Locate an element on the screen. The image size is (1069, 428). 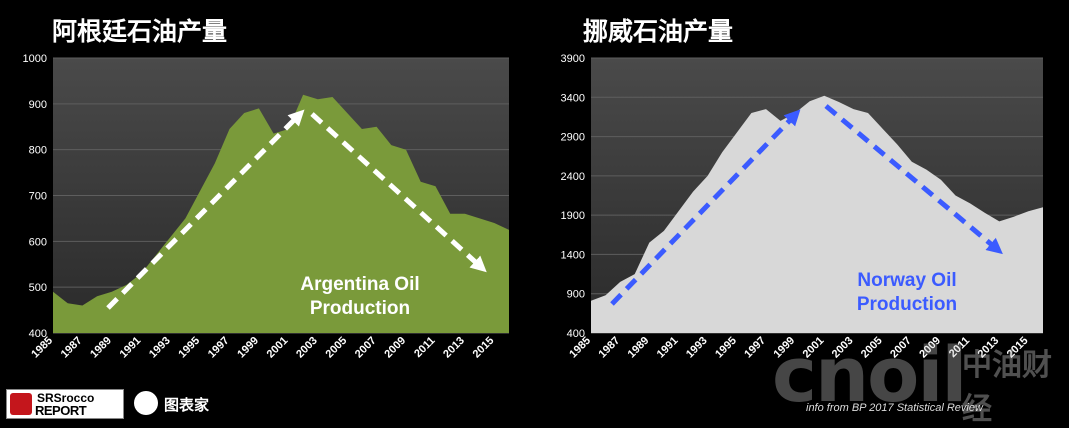
source-note: info from BP 2017 Statistical Review is located at coordinates (894, 408).